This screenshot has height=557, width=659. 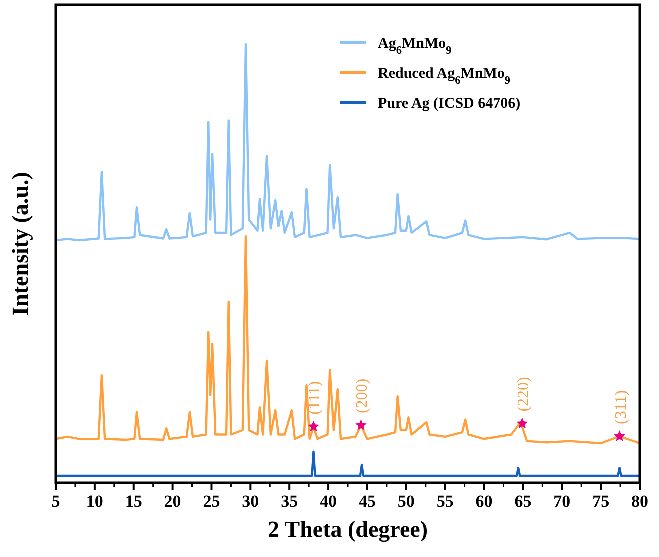 What do you see at coordinates (20, 244) in the screenshot?
I see `y-axis-title: Intensity (a.u.)` at bounding box center [20, 244].